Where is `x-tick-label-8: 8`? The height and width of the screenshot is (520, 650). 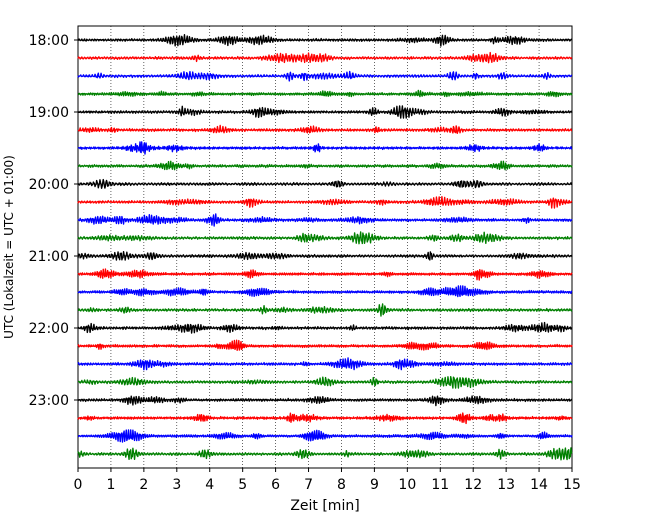
x-tick-label-8: 8 is located at coordinates (341, 485).